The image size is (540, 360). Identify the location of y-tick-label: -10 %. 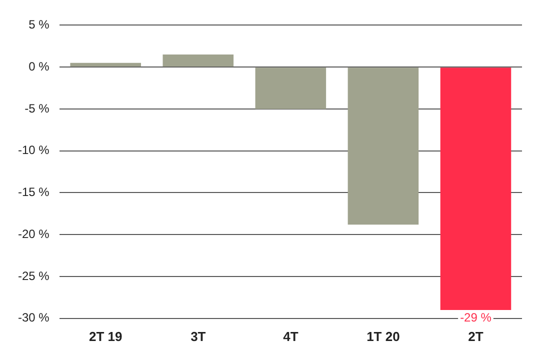
(34, 150).